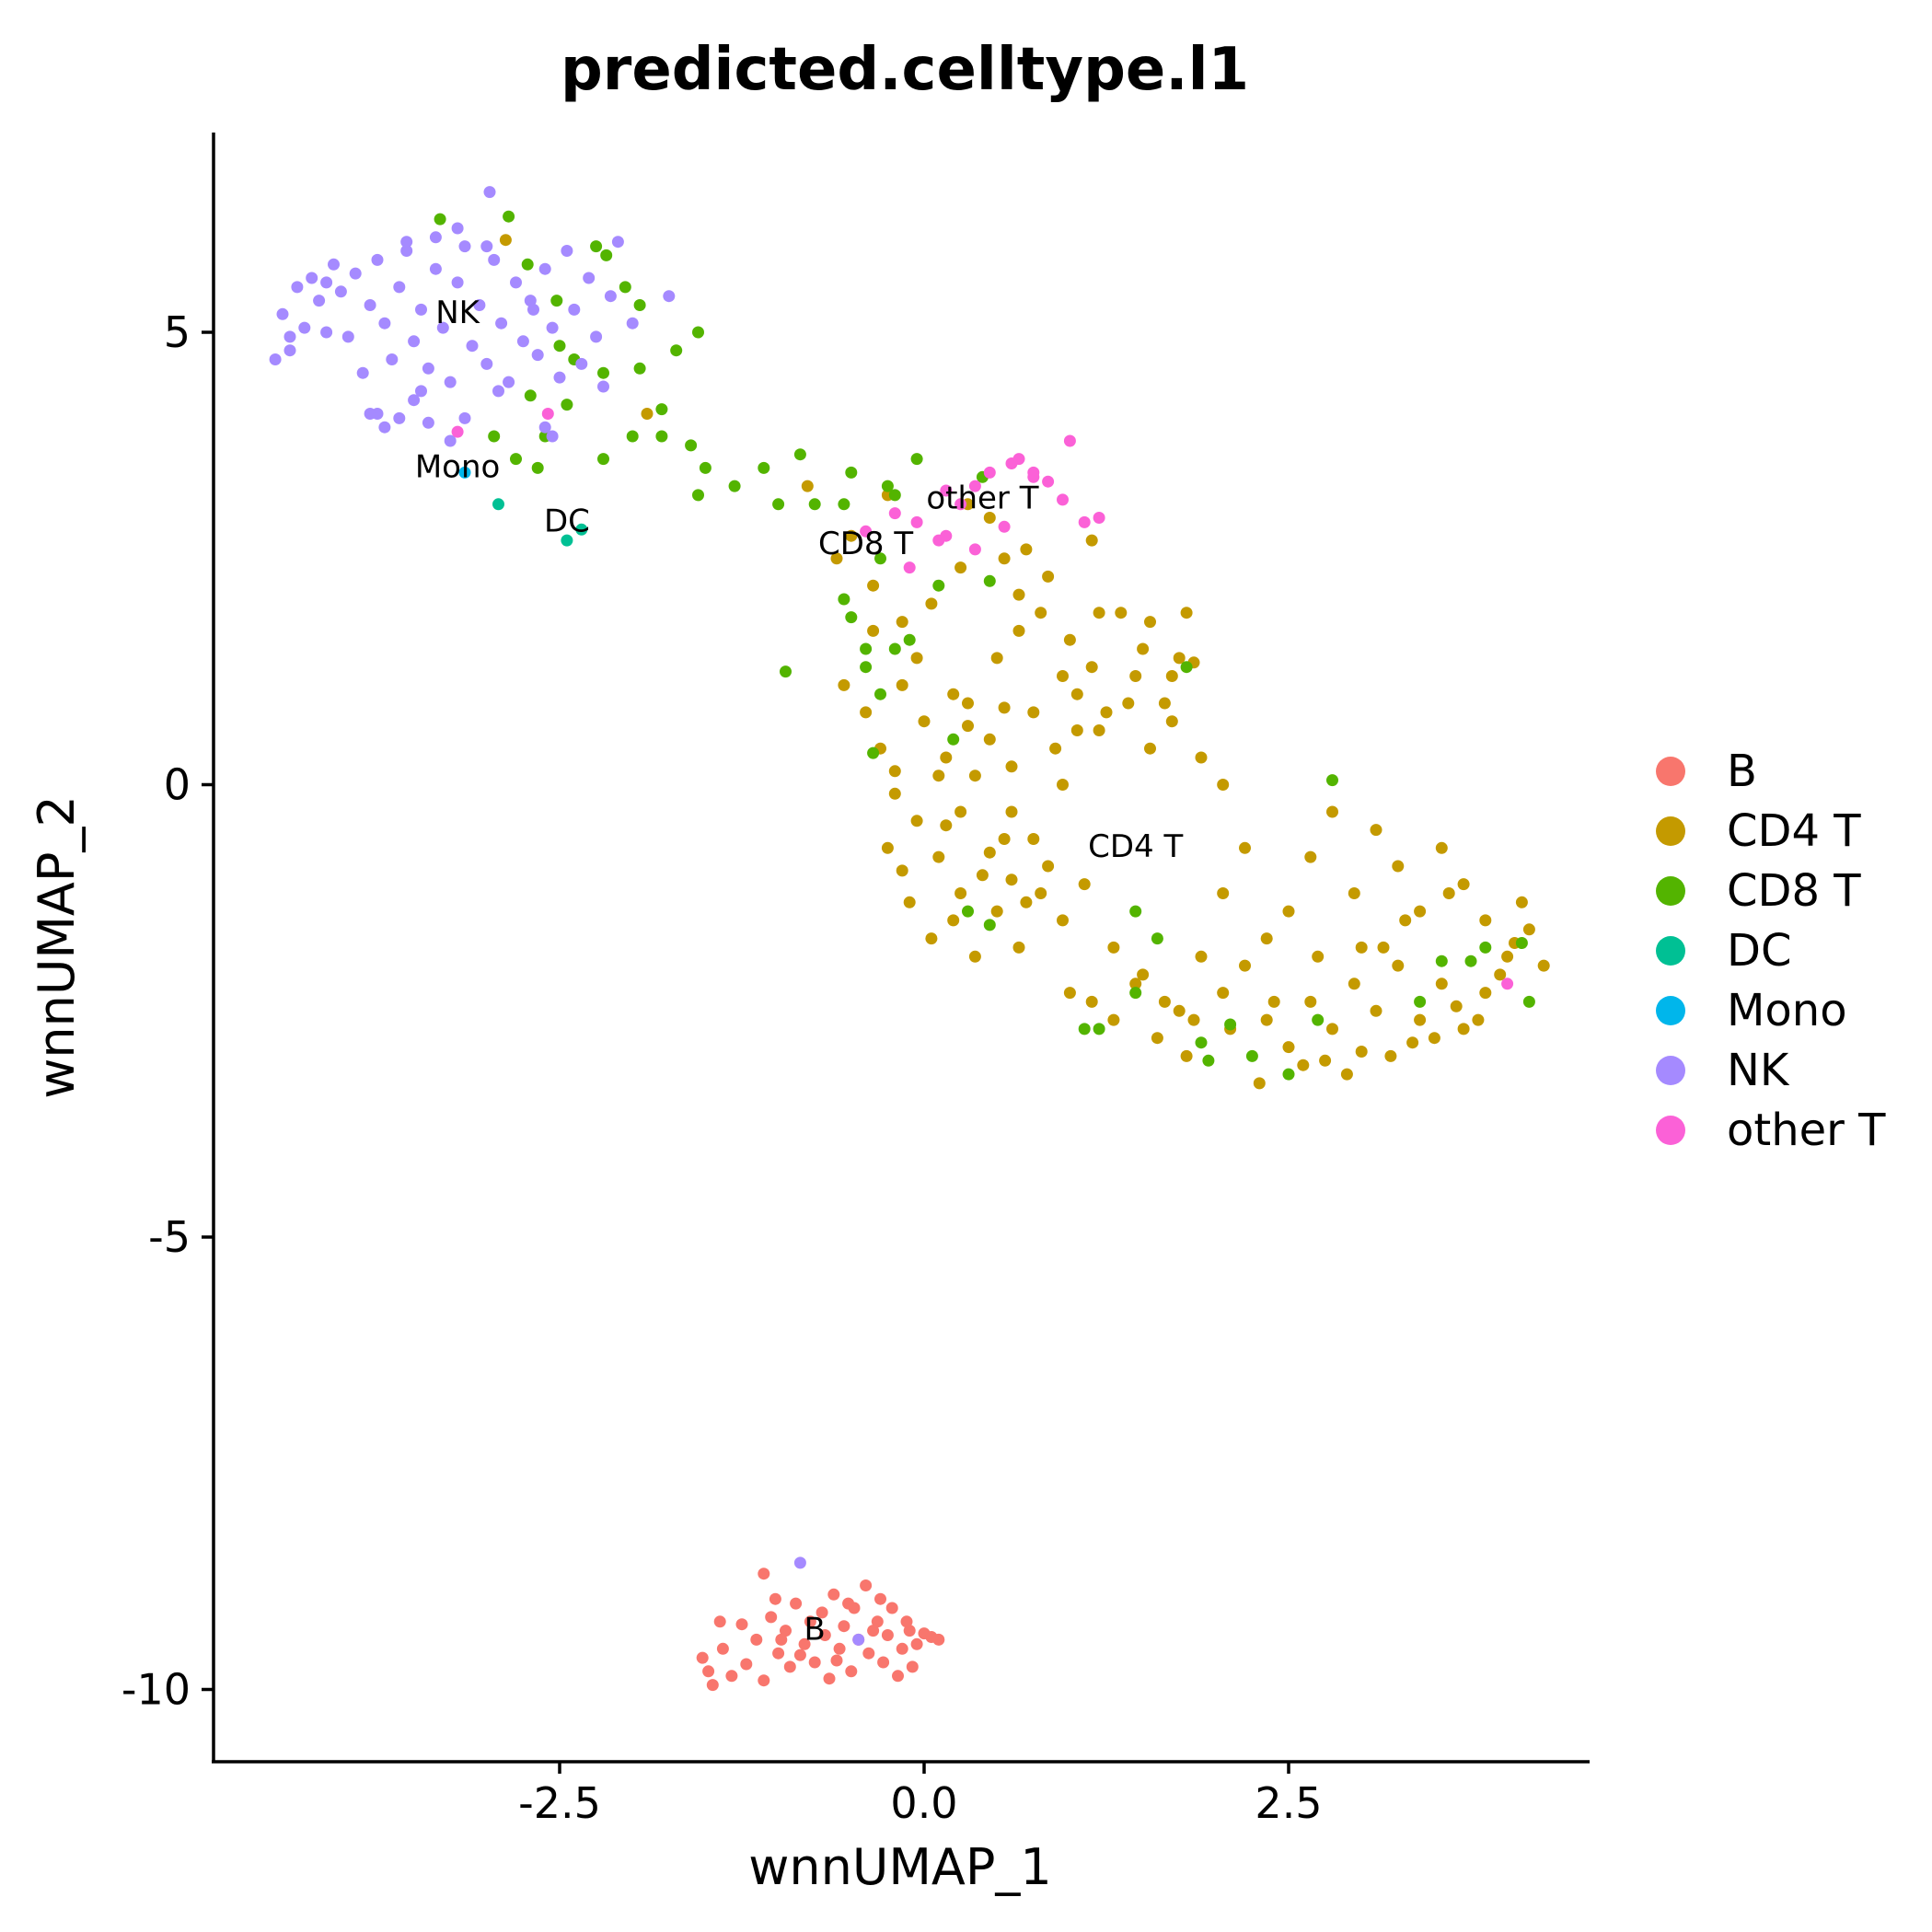  I want to click on y-tick-label: 0, so click(178, 785).